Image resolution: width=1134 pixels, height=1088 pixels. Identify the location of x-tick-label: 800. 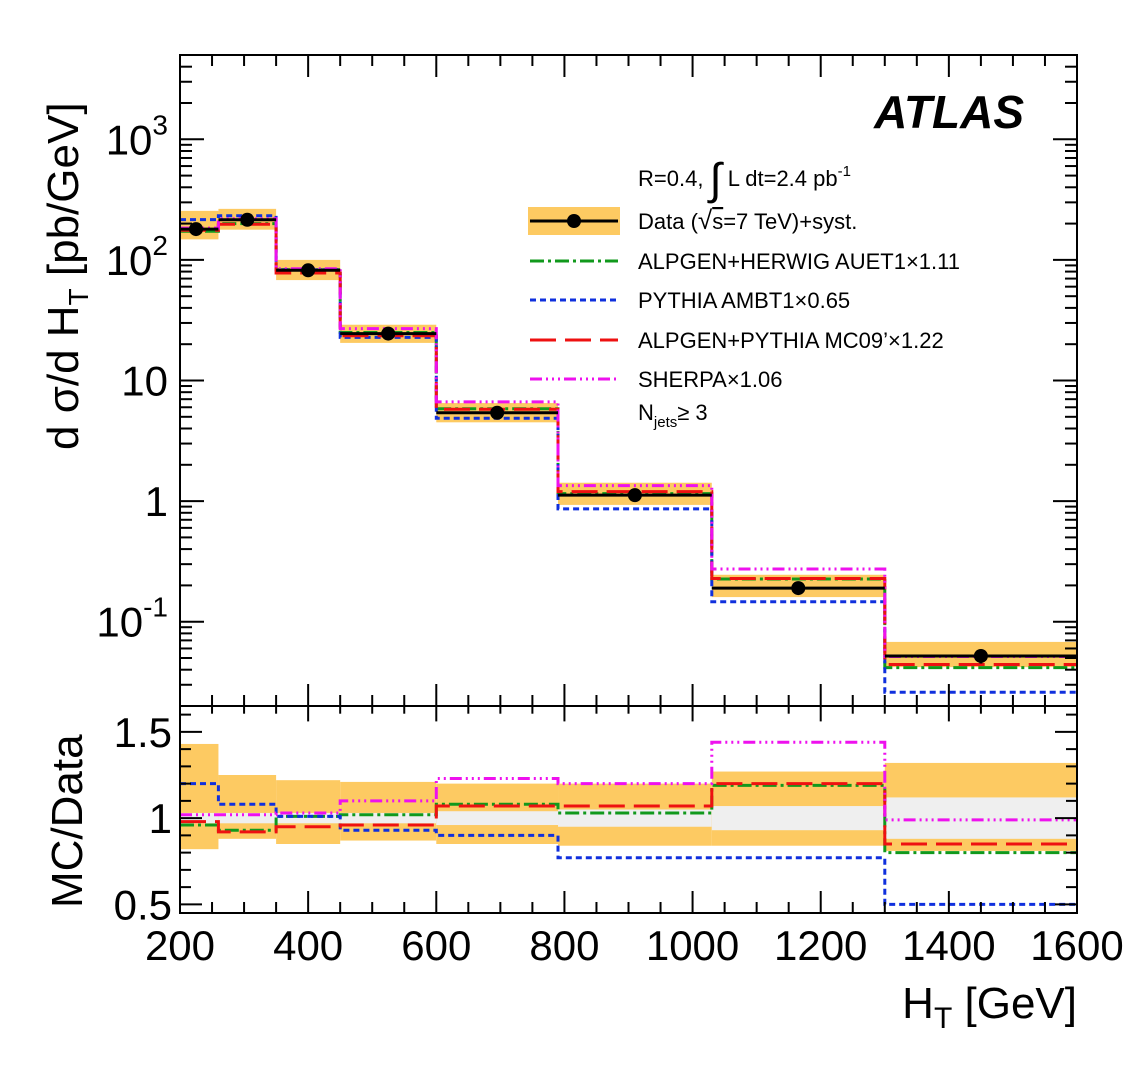
(564, 945).